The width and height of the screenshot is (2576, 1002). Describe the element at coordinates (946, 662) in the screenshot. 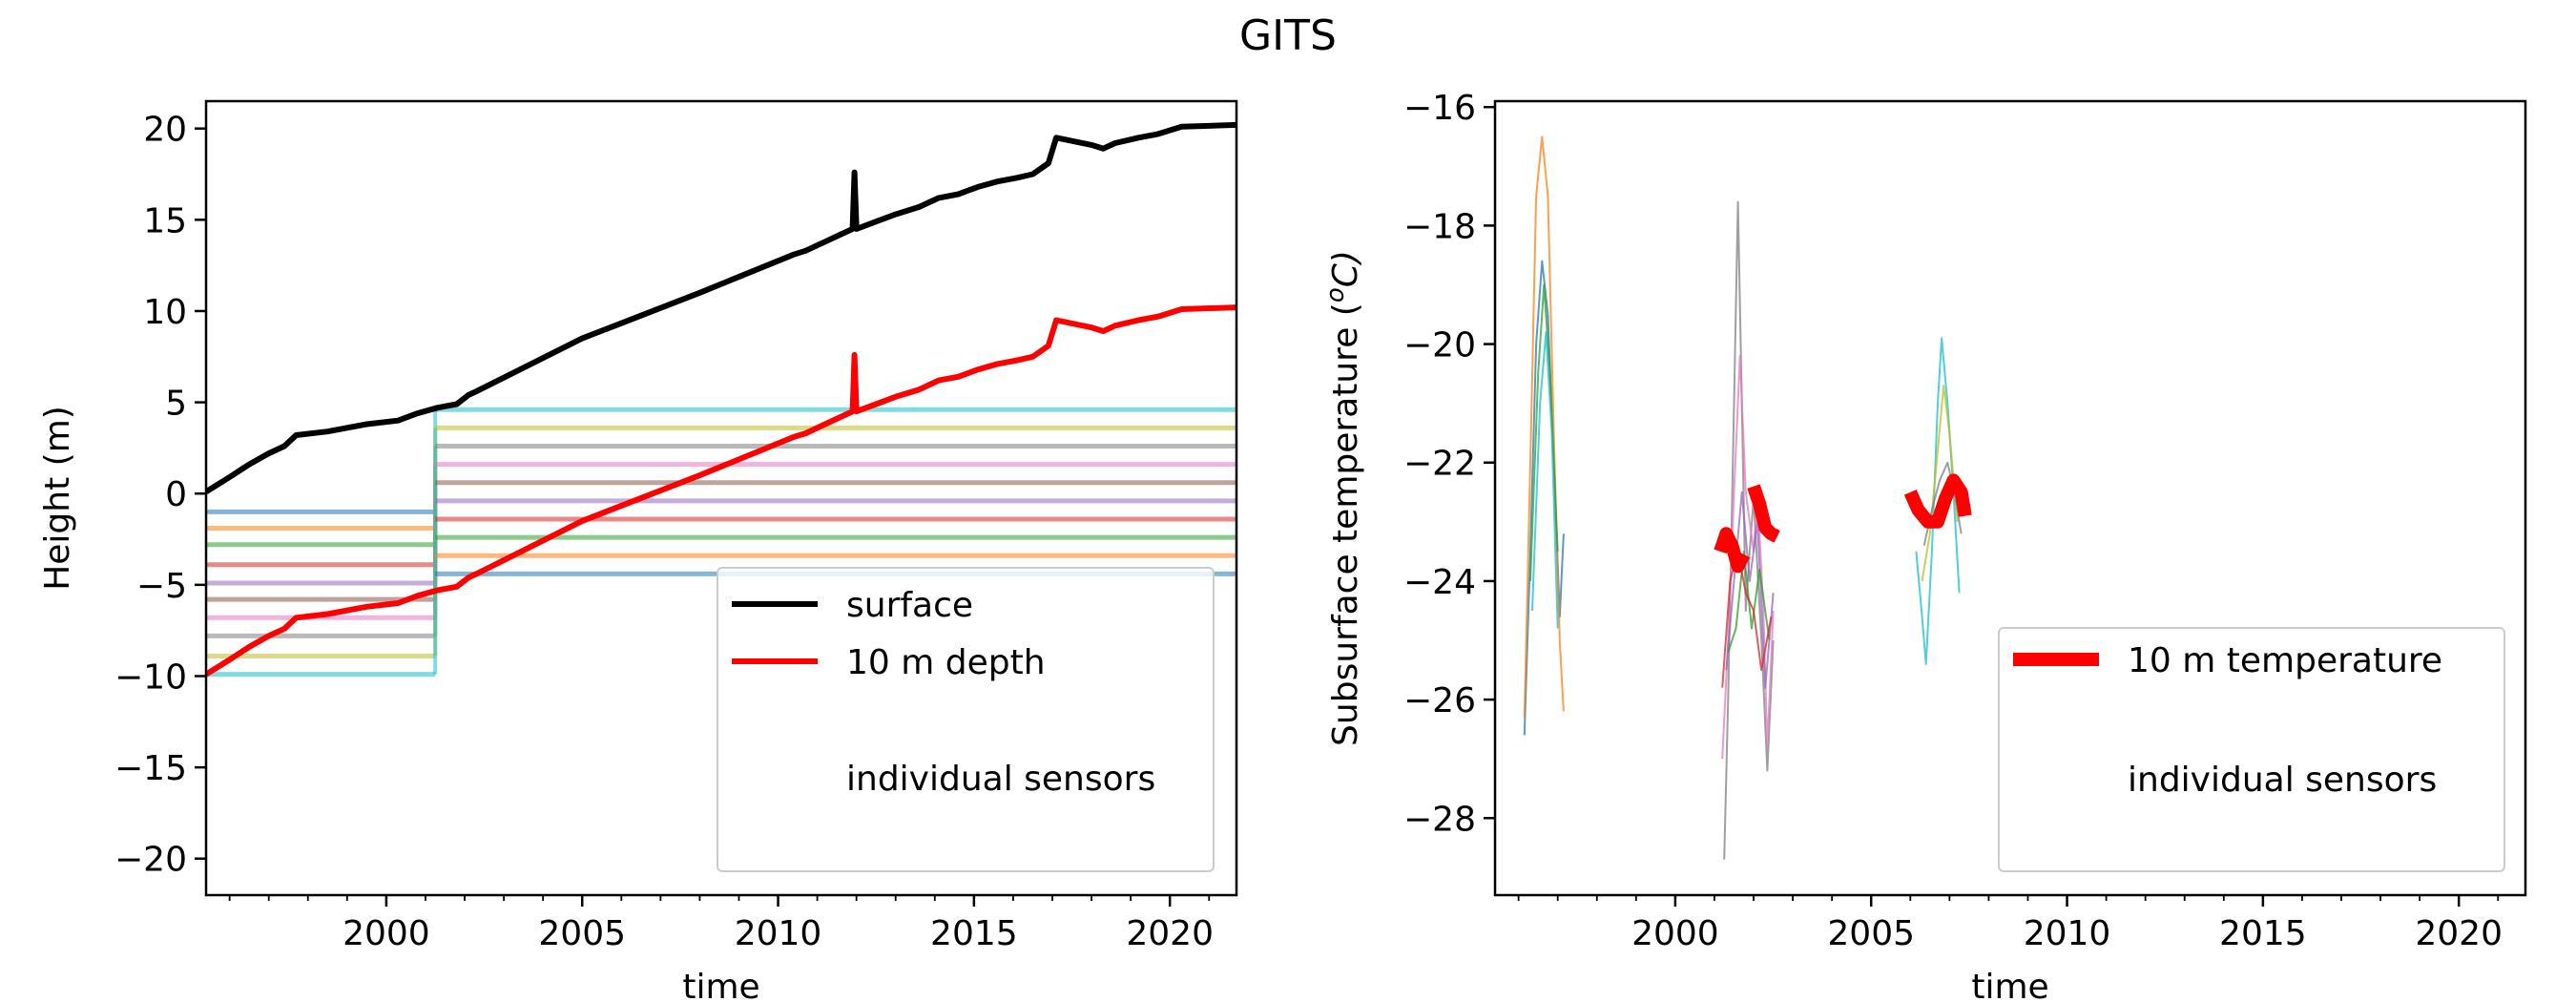

I see `legend-10m-depth-label: 10 m depth` at that location.